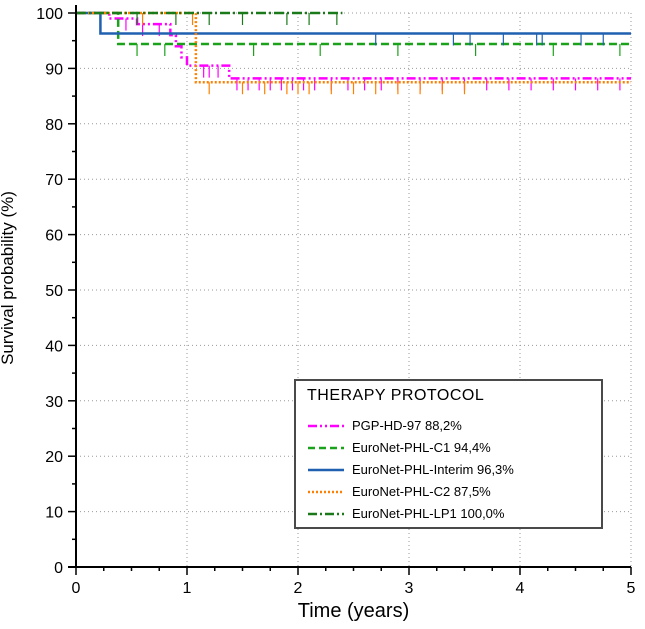 This screenshot has height=629, width=645. What do you see at coordinates (396, 395) in the screenshot?
I see `legend-title: THERAPY PROTOCOL` at bounding box center [396, 395].